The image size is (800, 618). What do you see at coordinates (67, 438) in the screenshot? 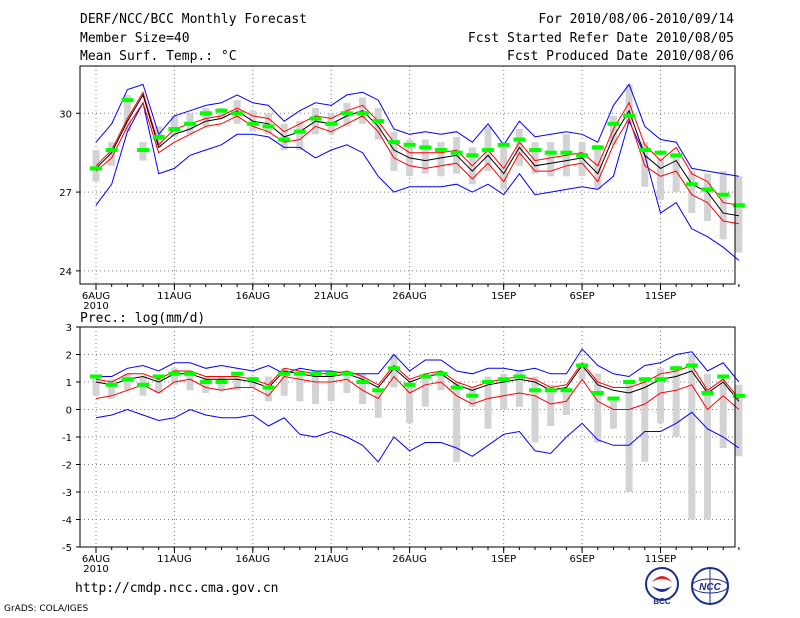
I see `y-tick-label: -1` at bounding box center [67, 438].